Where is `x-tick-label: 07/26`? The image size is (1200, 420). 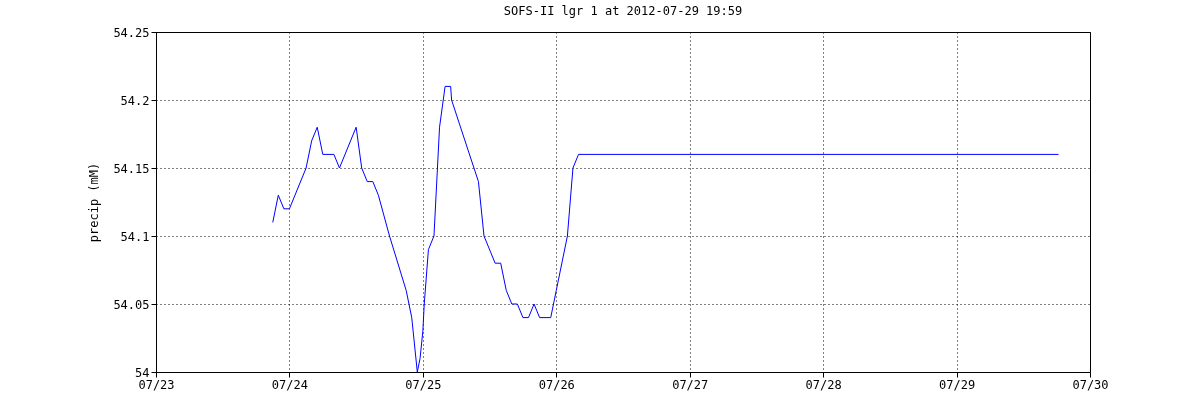 x-tick-label: 07/26 is located at coordinates (556, 384).